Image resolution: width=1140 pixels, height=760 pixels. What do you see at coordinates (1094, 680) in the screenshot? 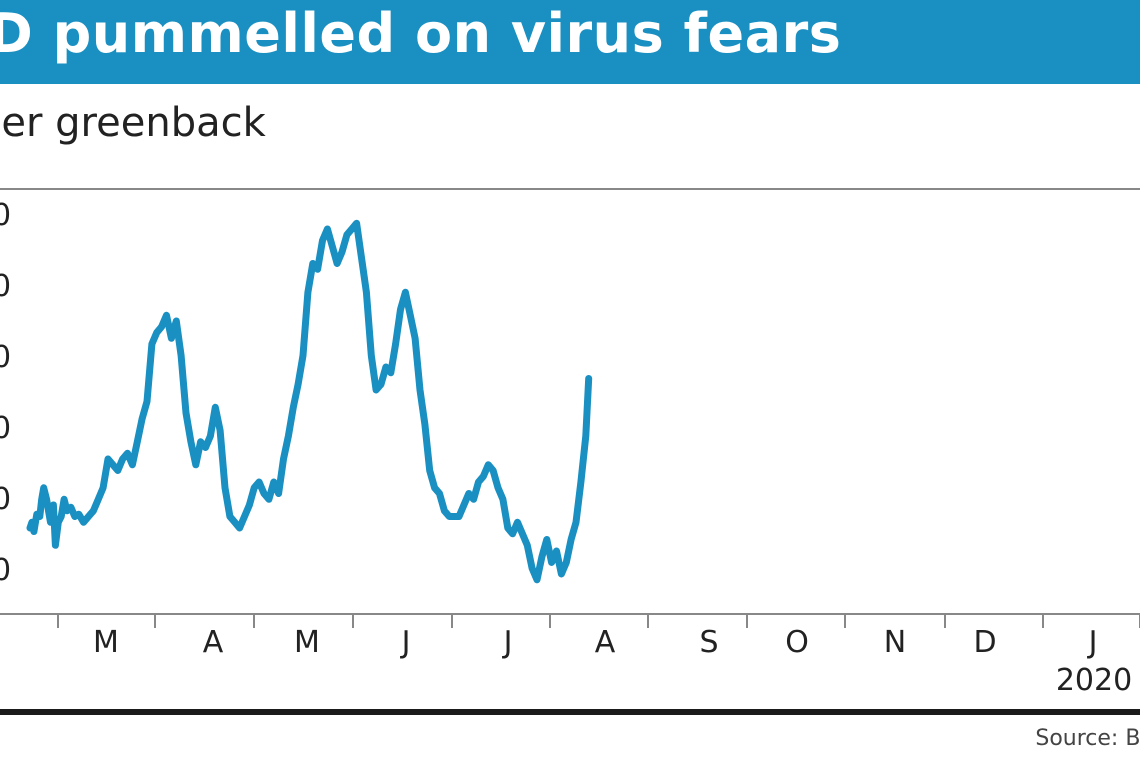
I see `year-label: 2020` at bounding box center [1094, 680].